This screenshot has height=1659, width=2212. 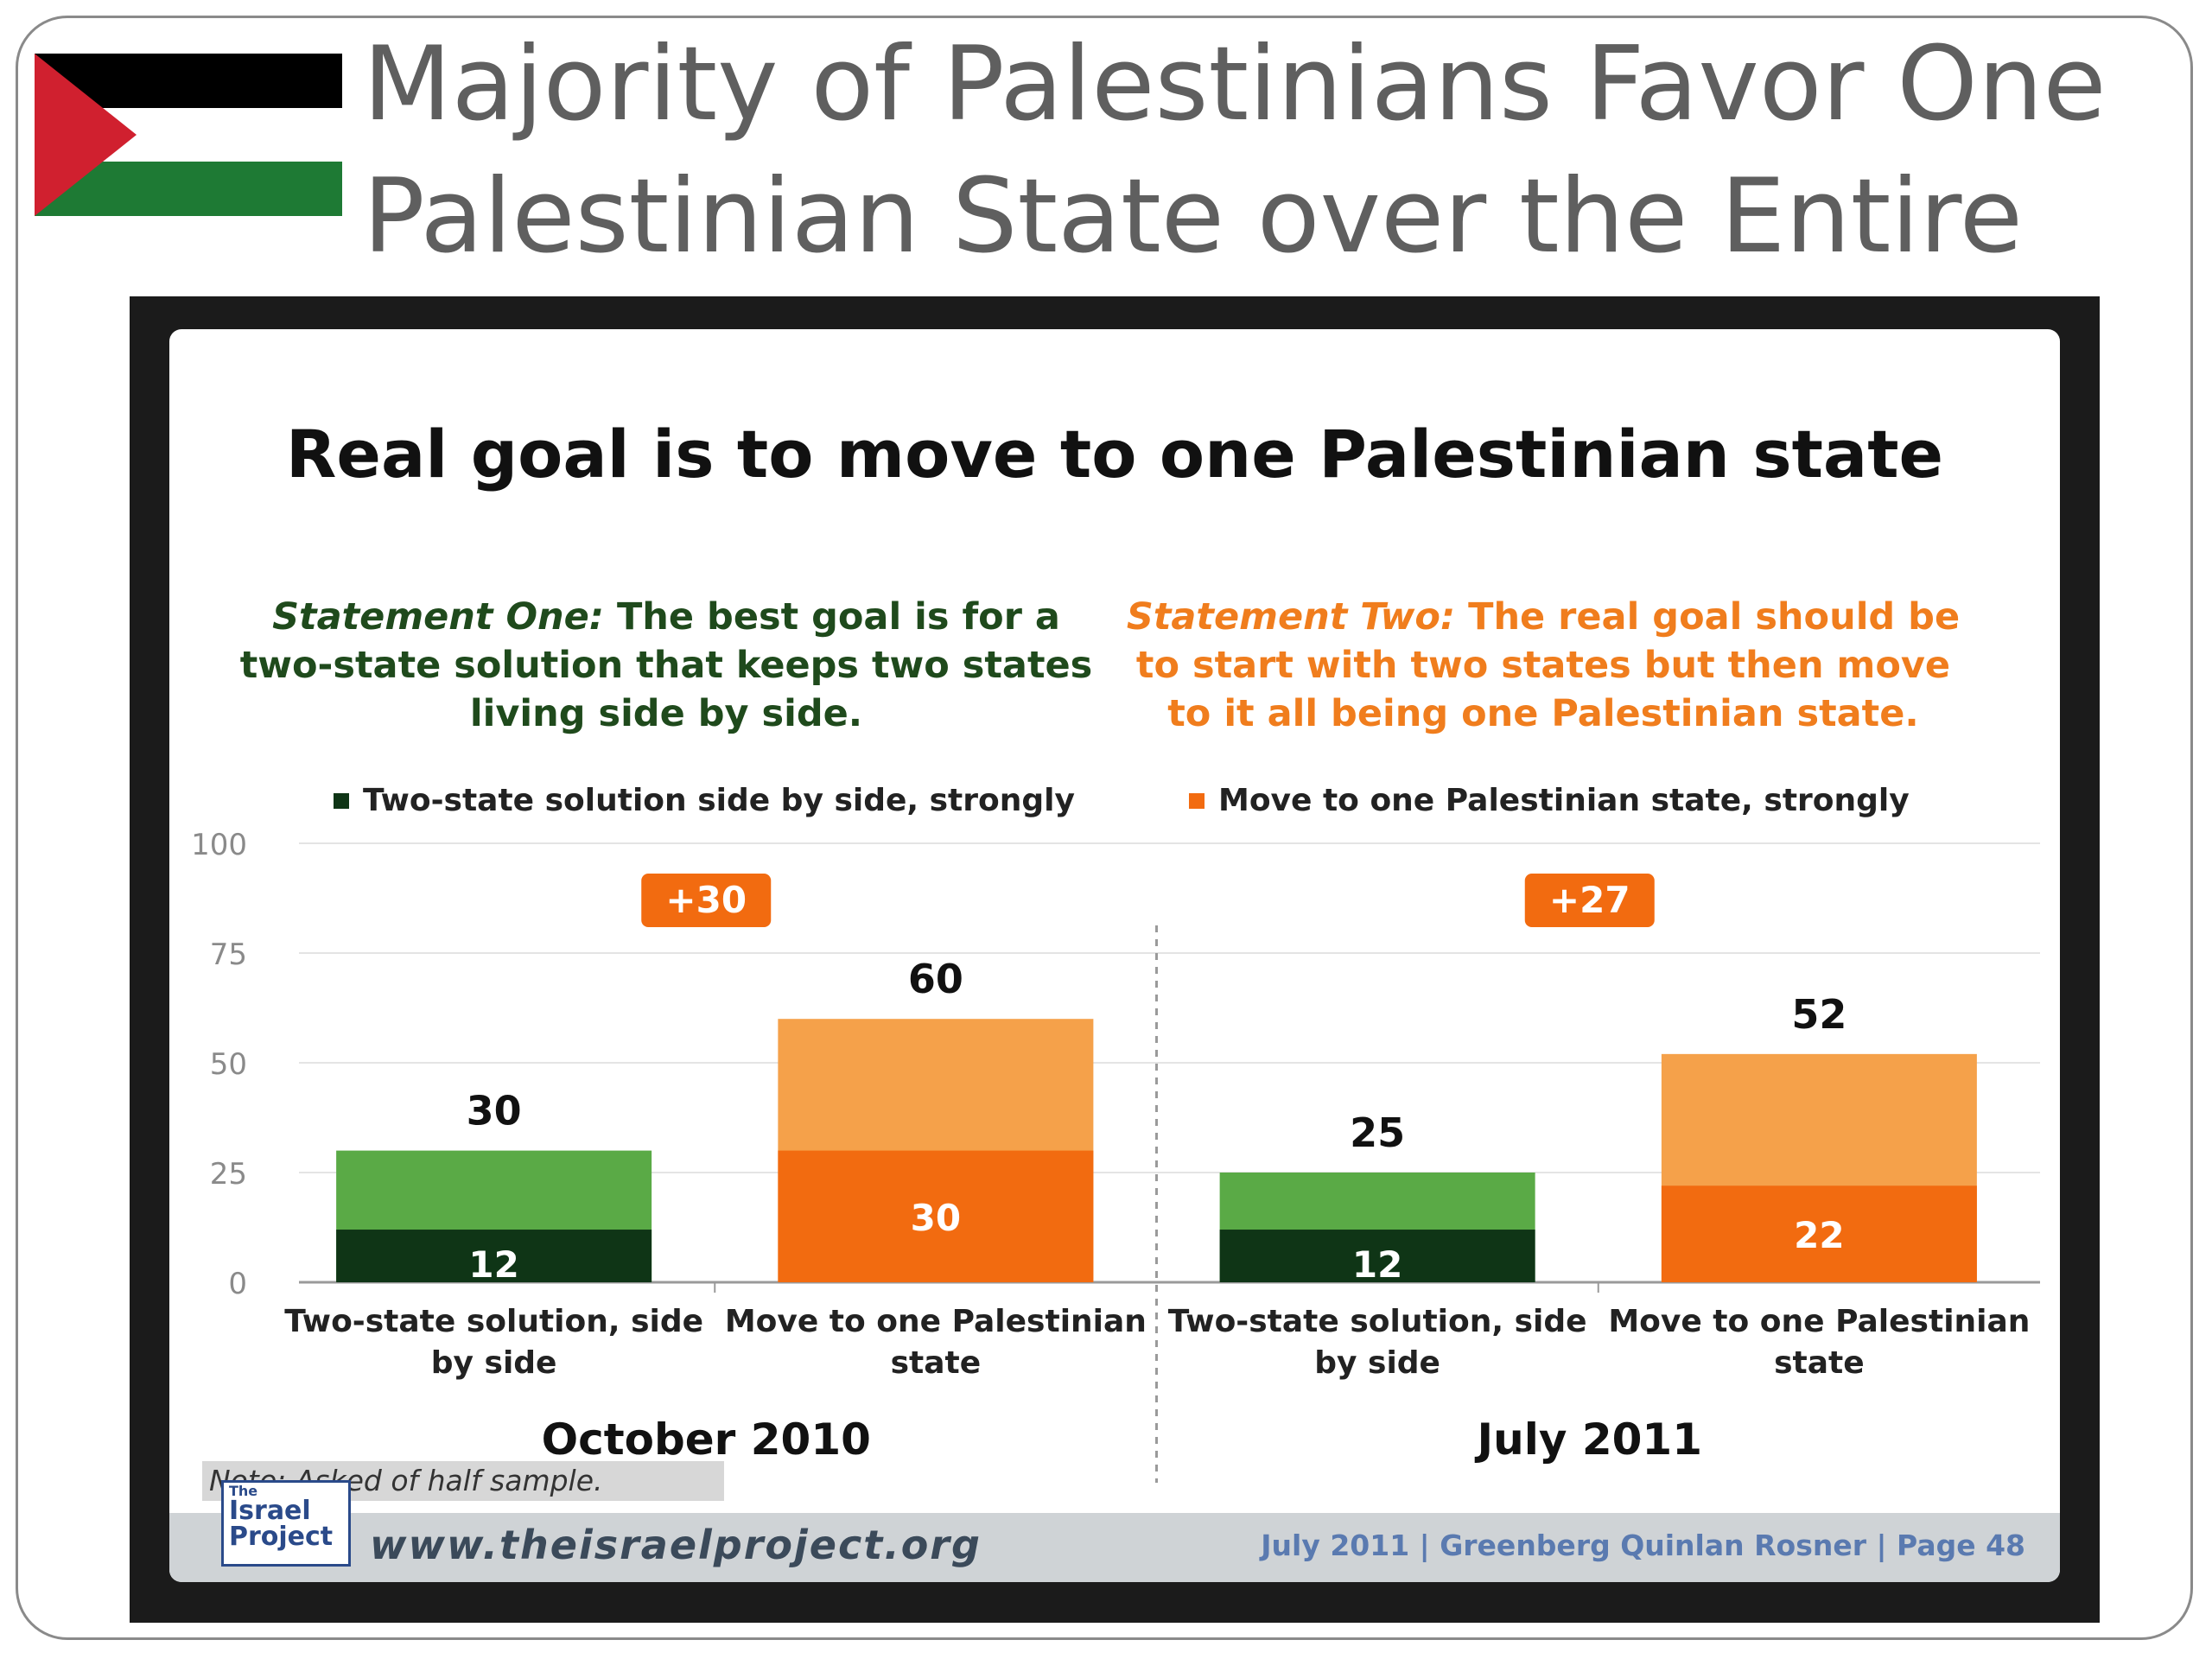 I want to click on data-label-strongly: 22, so click(x=1819, y=1235).